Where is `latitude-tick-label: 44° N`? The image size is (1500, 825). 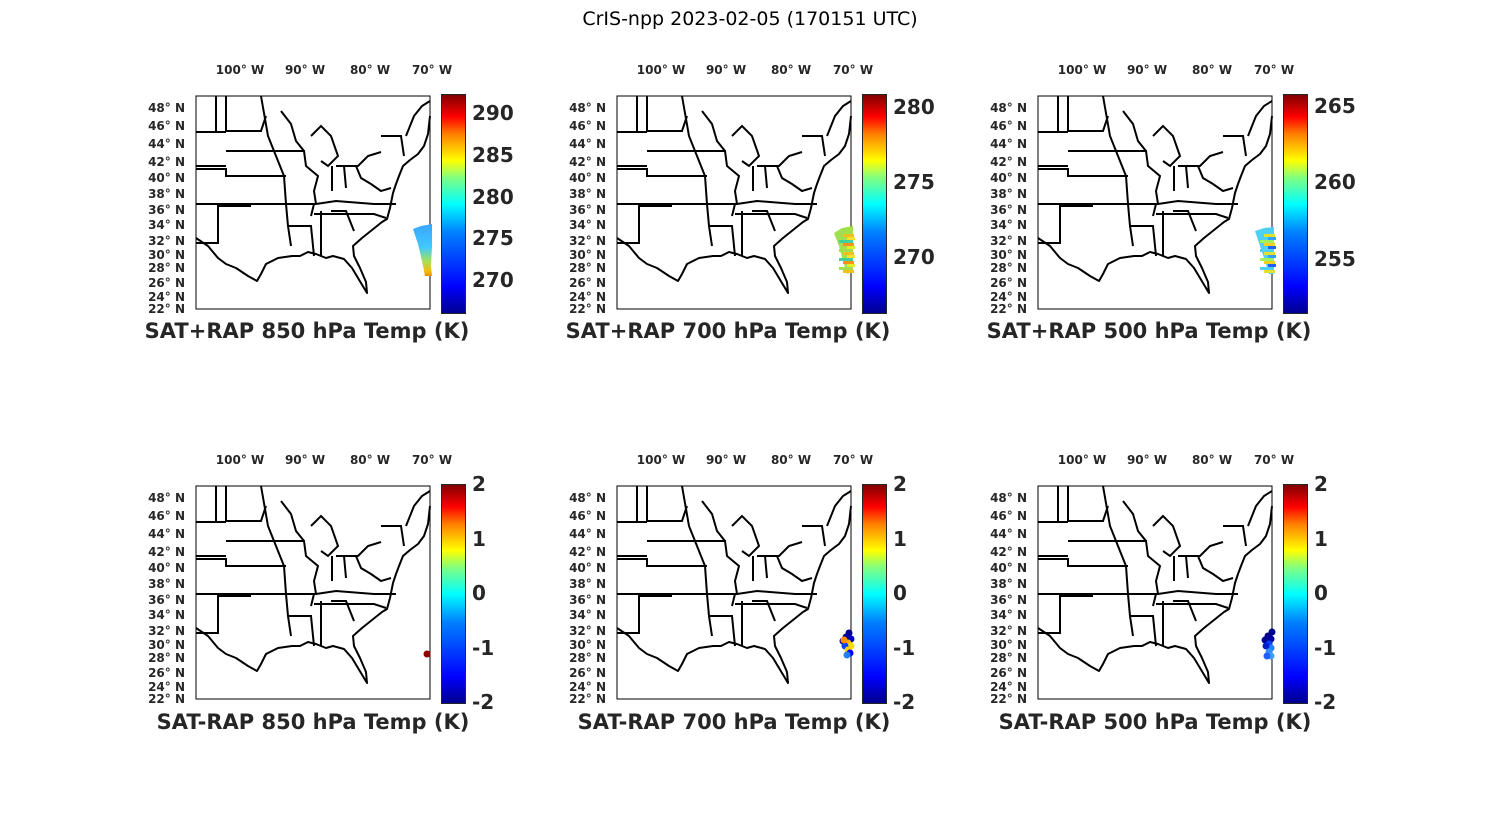
latitude-tick-label: 44° N is located at coordinates (1008, 534).